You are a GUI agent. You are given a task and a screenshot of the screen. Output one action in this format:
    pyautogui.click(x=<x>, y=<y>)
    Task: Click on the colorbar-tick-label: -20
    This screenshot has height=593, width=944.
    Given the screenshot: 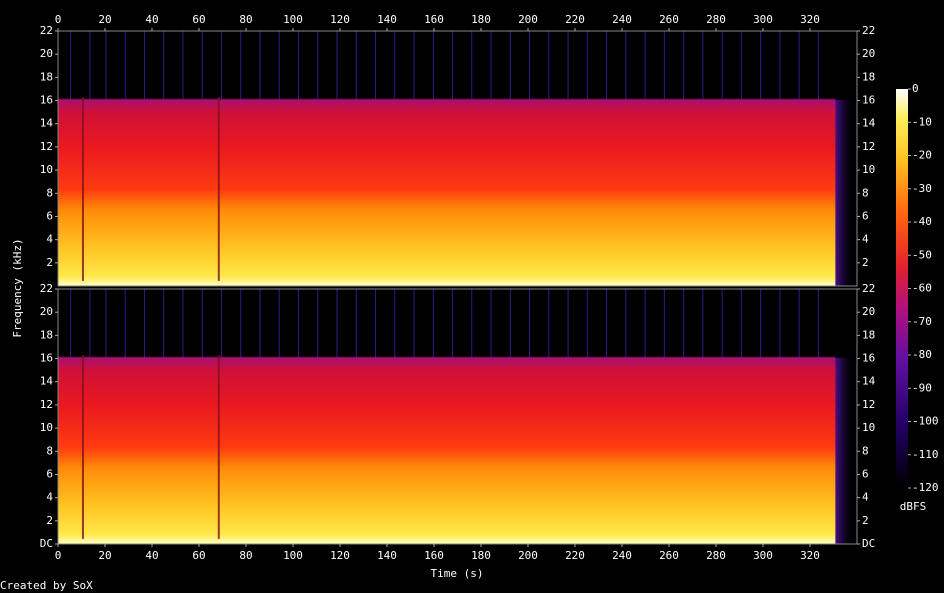 What is the action you would take?
    pyautogui.click(x=922, y=155)
    